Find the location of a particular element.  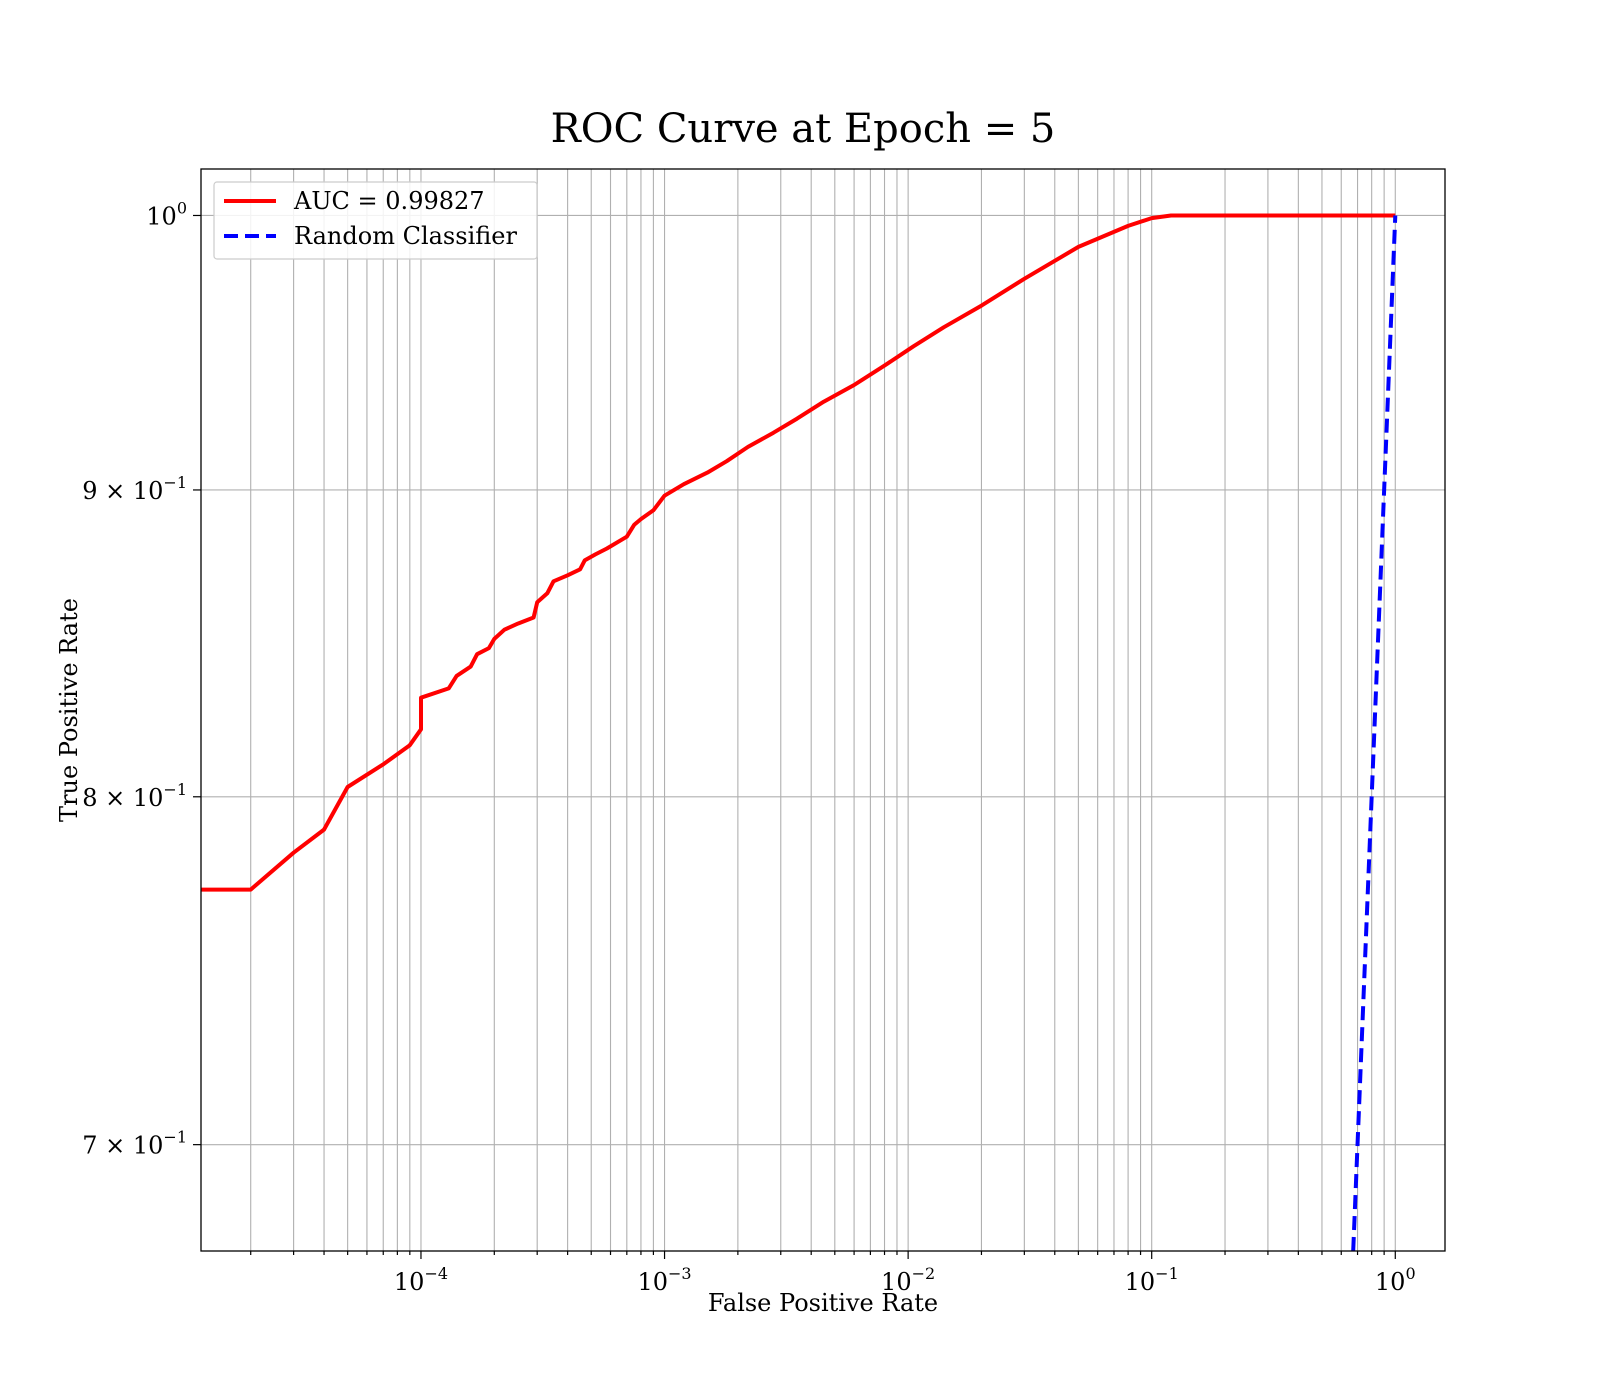

legend-label-auc: AUC = 0.99827 is located at coordinates (389, 201).